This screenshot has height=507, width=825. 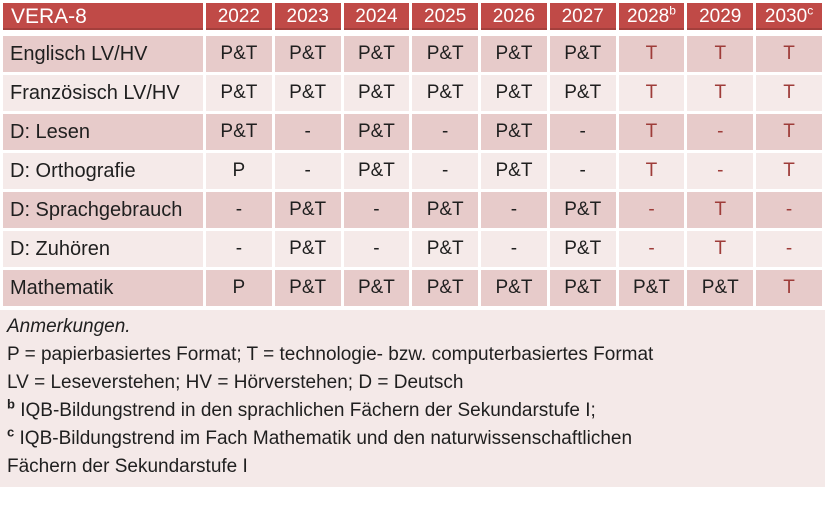 I want to click on footnote-c-marker: c, so click(x=11, y=432).